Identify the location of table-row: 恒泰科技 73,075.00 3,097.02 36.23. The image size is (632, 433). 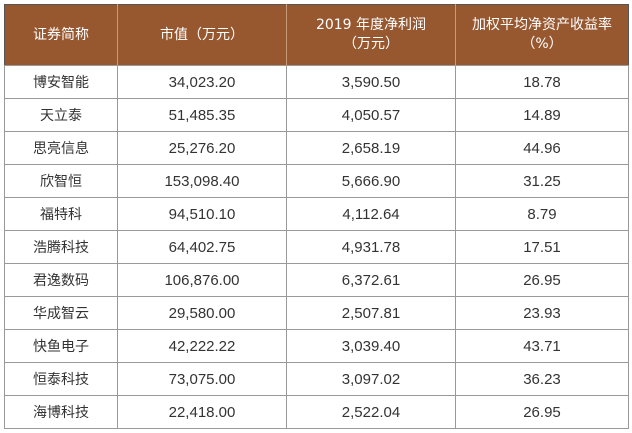
(316, 379).